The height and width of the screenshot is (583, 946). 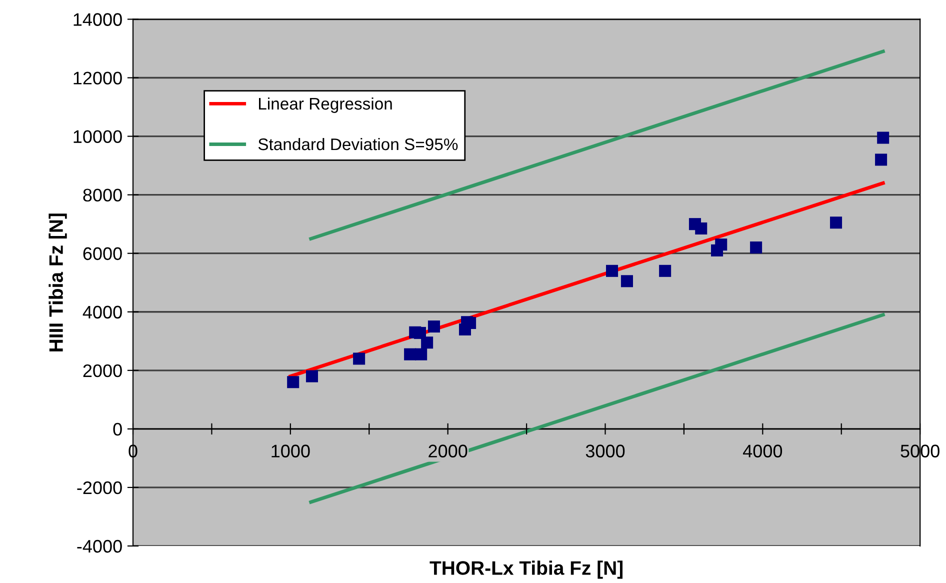 What do you see at coordinates (98, 78) in the screenshot?
I see `y-tick-label: 12000` at bounding box center [98, 78].